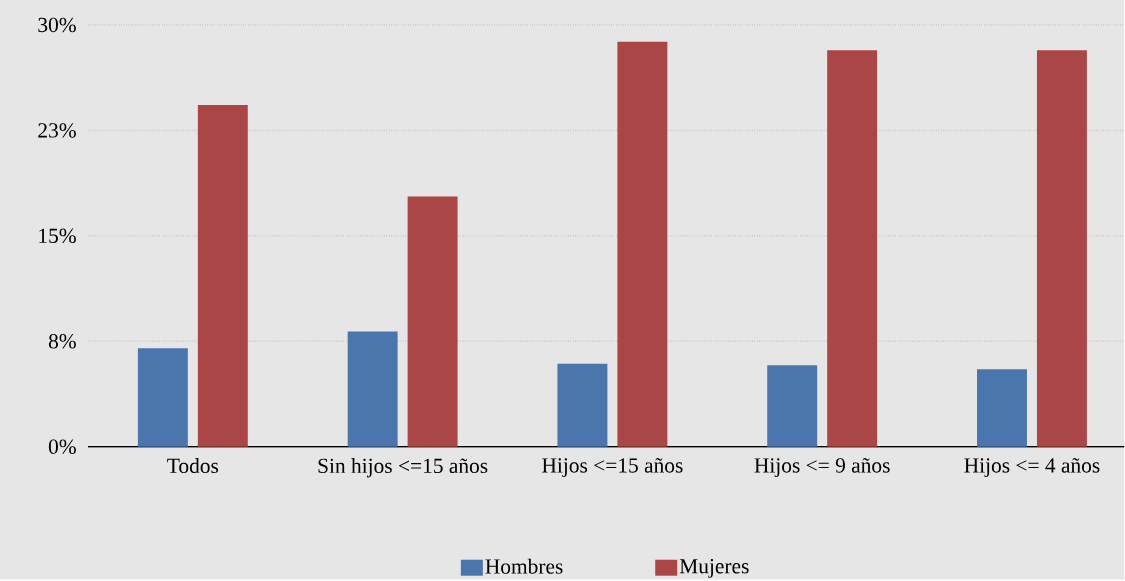  Describe the element at coordinates (62, 341) in the screenshot. I see `y-tick-label: 8%` at that location.